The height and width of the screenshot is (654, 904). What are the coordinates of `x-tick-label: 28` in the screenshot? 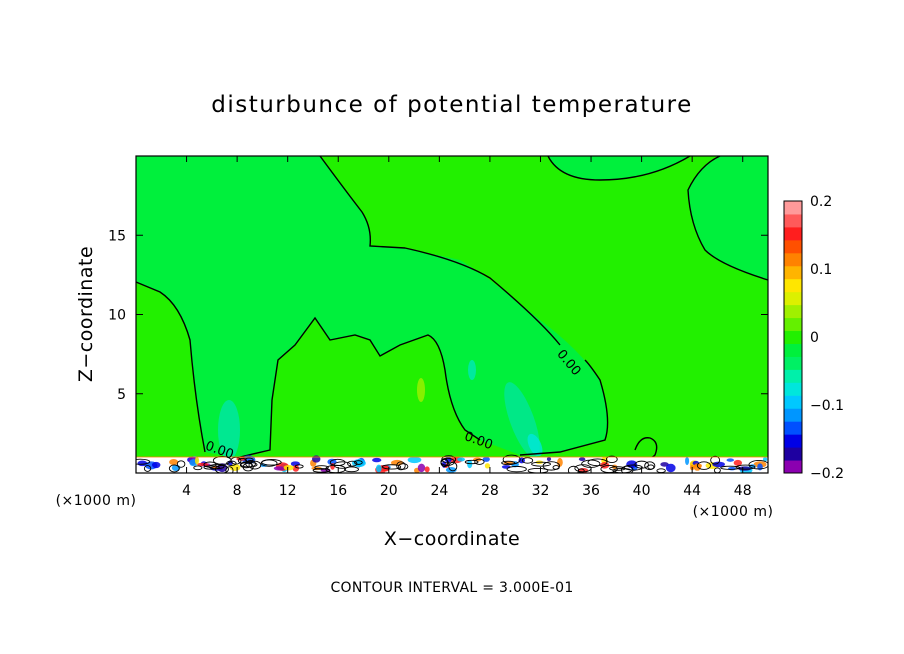 It's located at (490, 491).